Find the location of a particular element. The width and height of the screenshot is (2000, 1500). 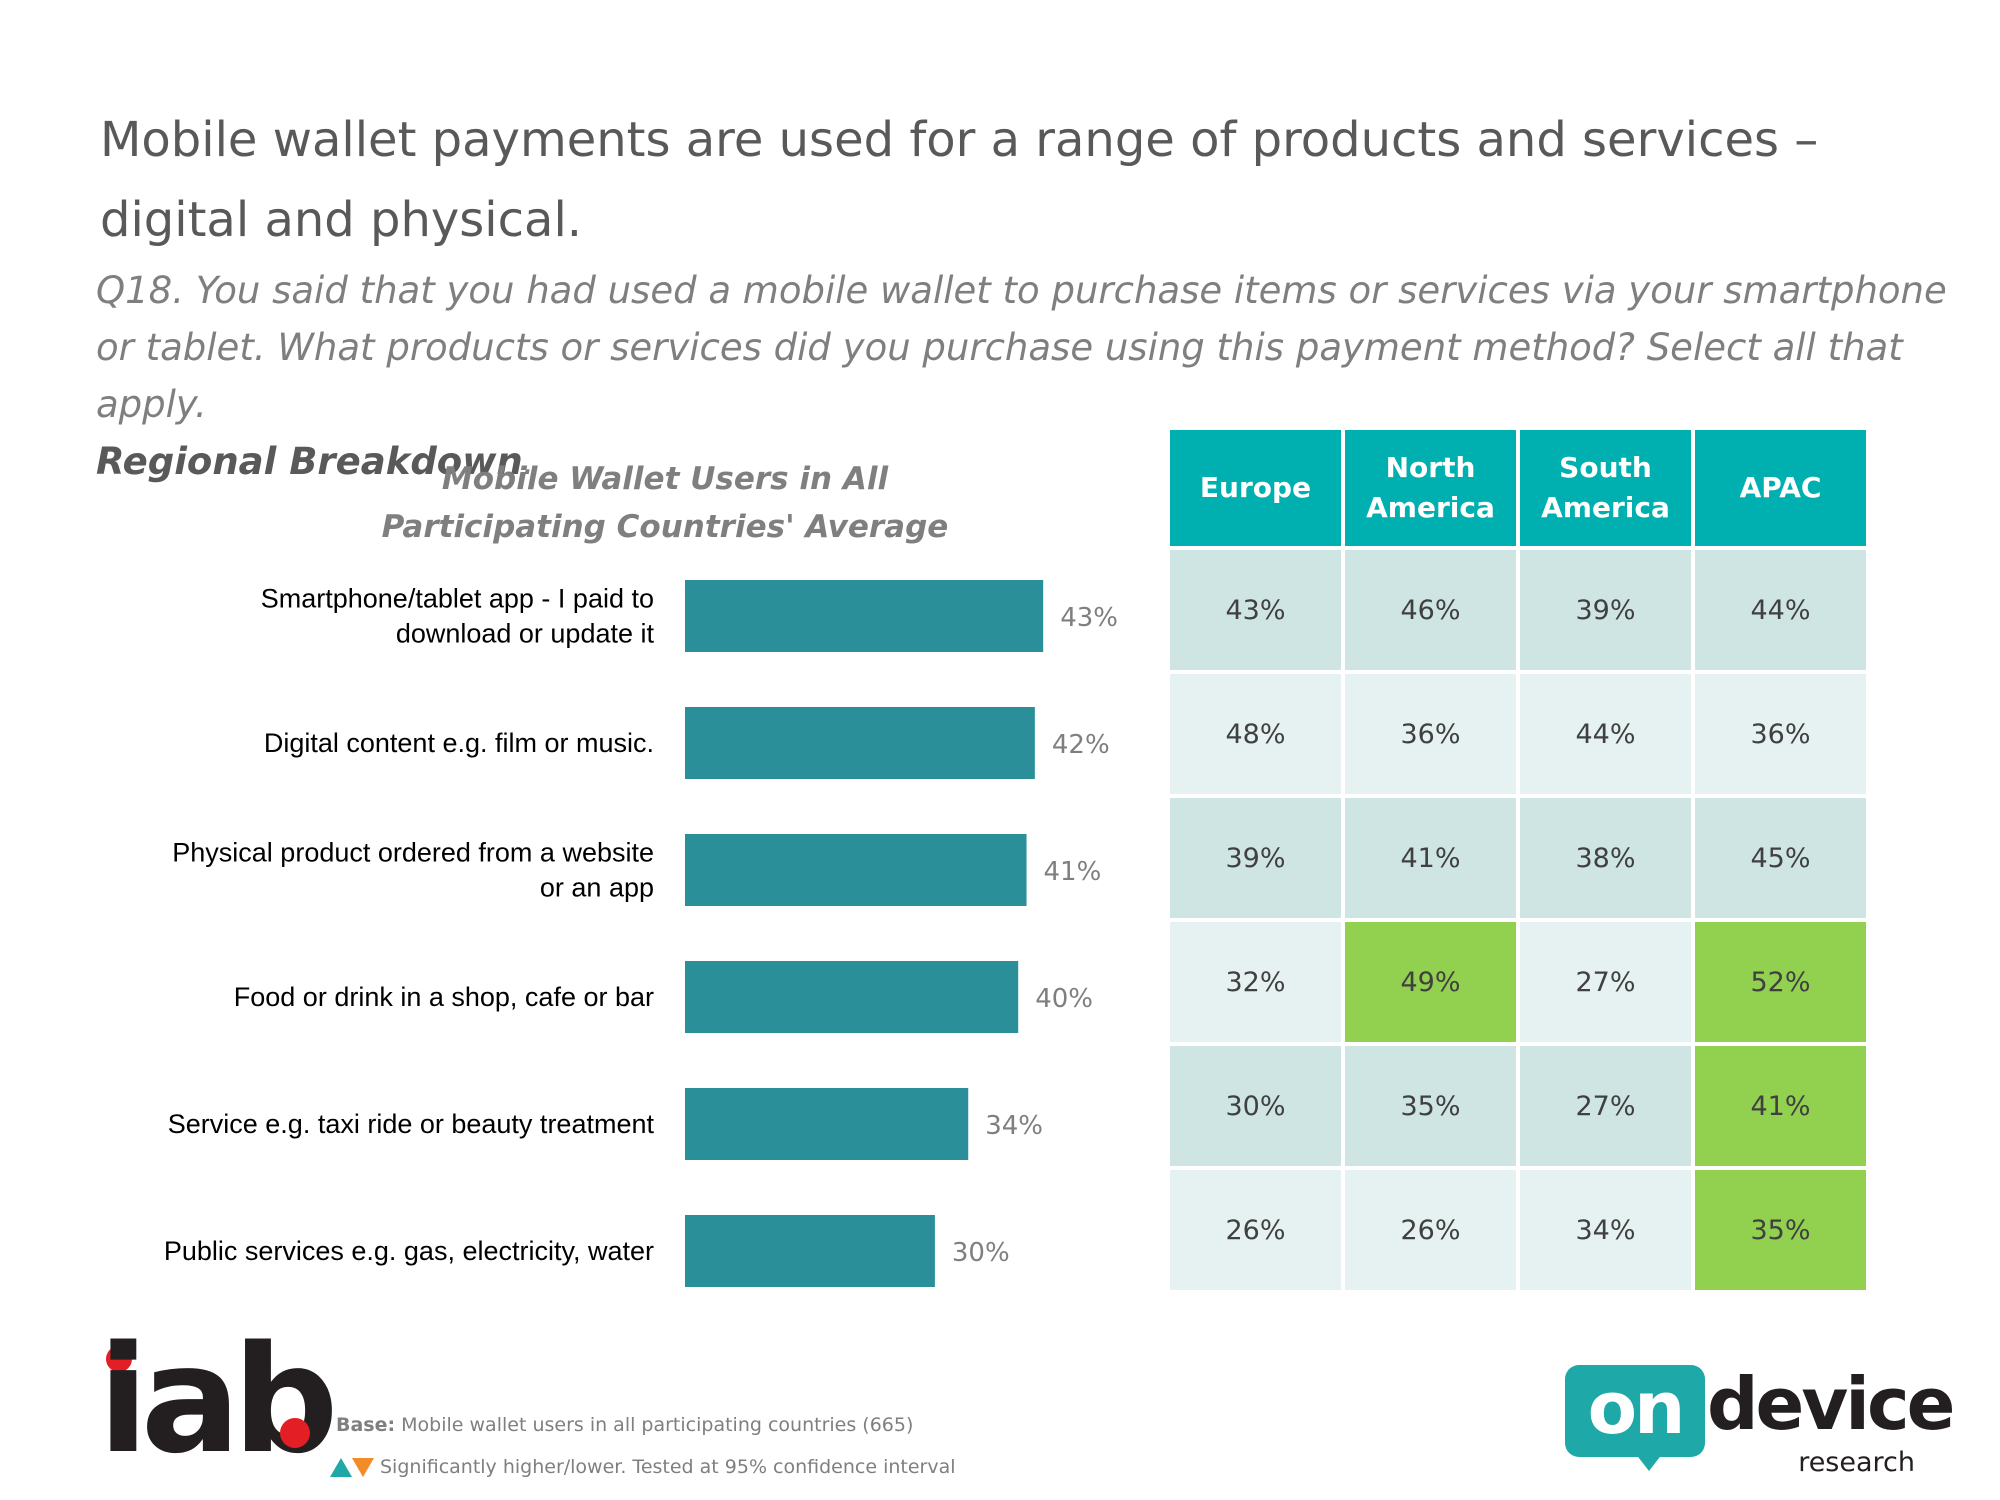

ondevice-badge-tail is located at coordinates (1649, 1462).